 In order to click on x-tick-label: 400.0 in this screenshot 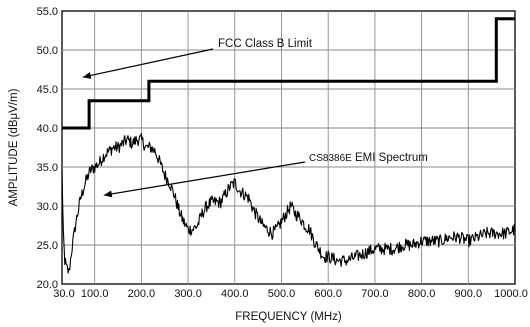, I will do `click(235, 294)`.